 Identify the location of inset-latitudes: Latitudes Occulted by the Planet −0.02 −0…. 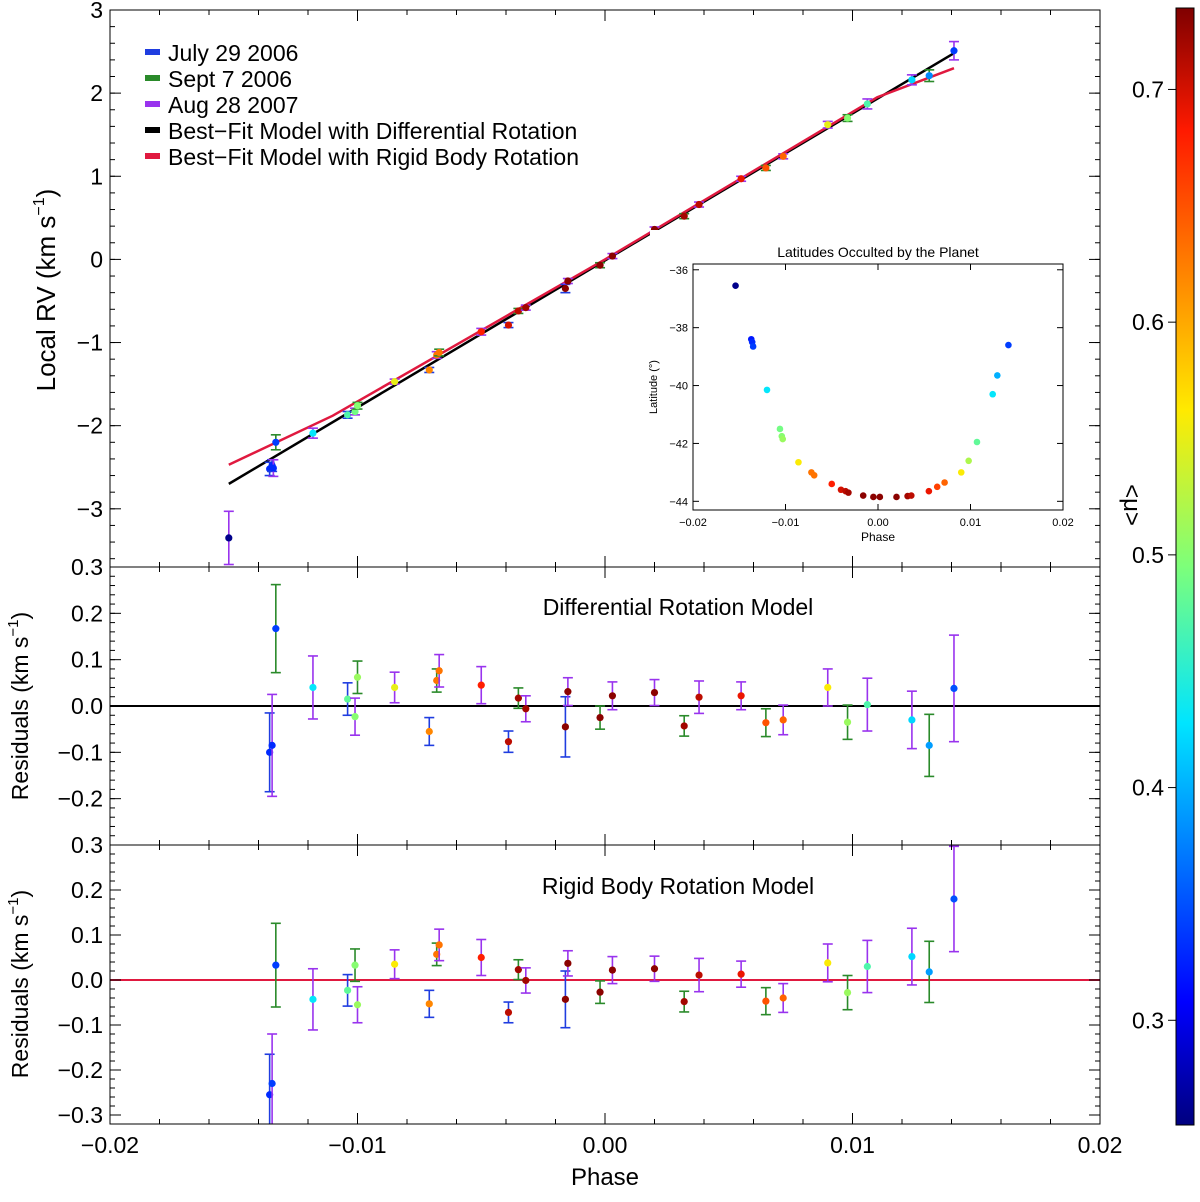
(861, 390).